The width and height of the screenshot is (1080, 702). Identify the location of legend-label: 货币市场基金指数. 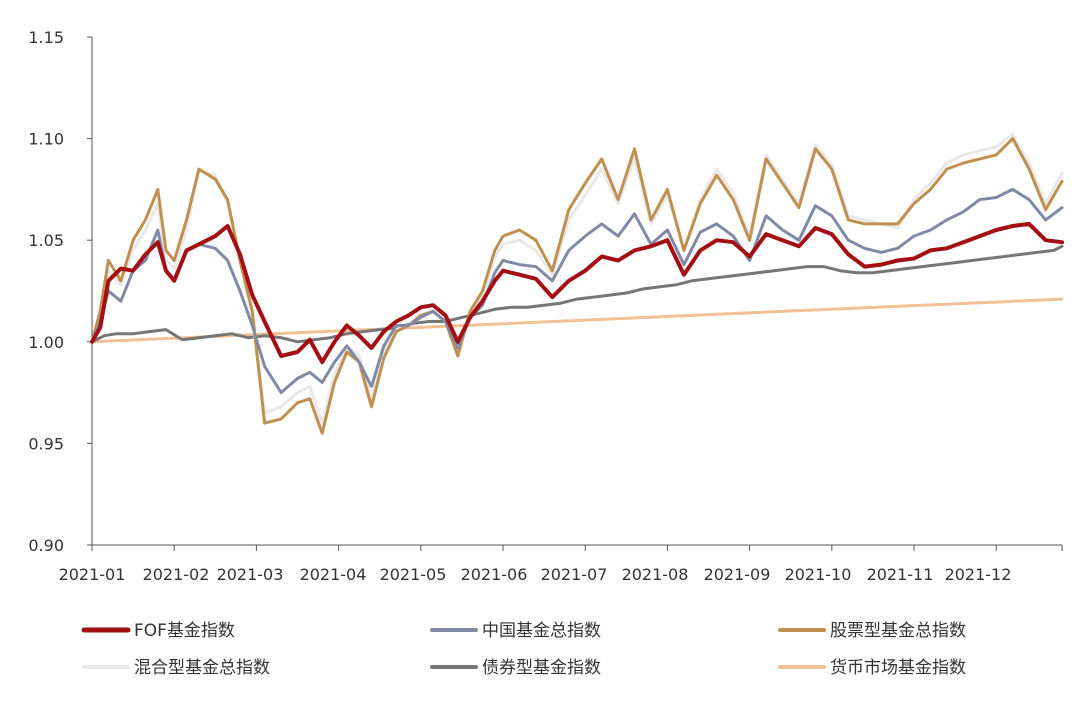
(898, 668).